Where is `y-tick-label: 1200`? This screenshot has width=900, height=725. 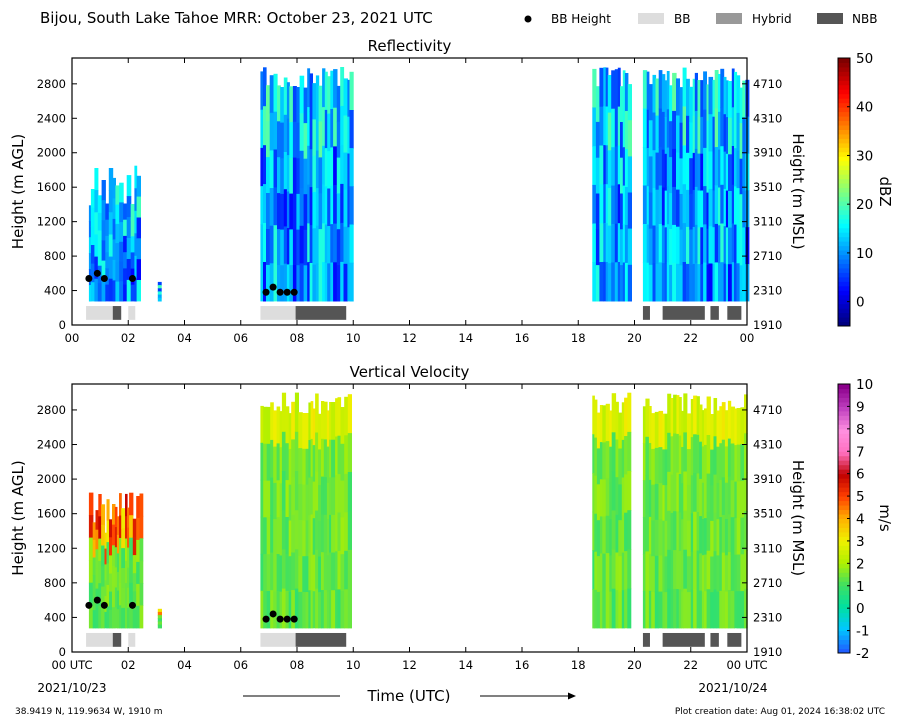
y-tick-label: 1200 is located at coordinates (51, 222).